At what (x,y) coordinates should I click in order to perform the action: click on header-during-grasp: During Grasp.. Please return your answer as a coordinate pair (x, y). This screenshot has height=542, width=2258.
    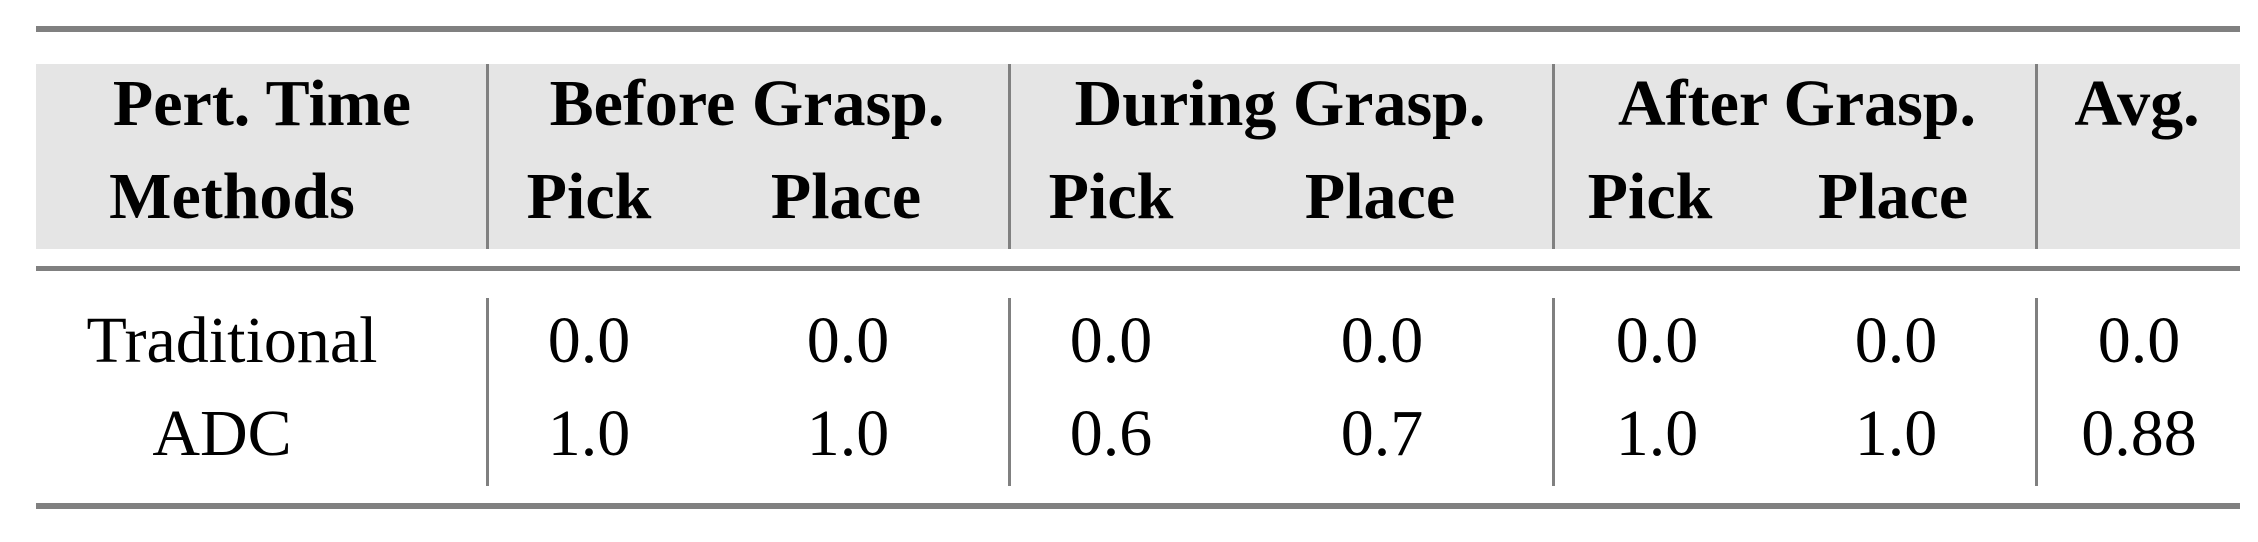
    Looking at the image, I should click on (1280, 103).